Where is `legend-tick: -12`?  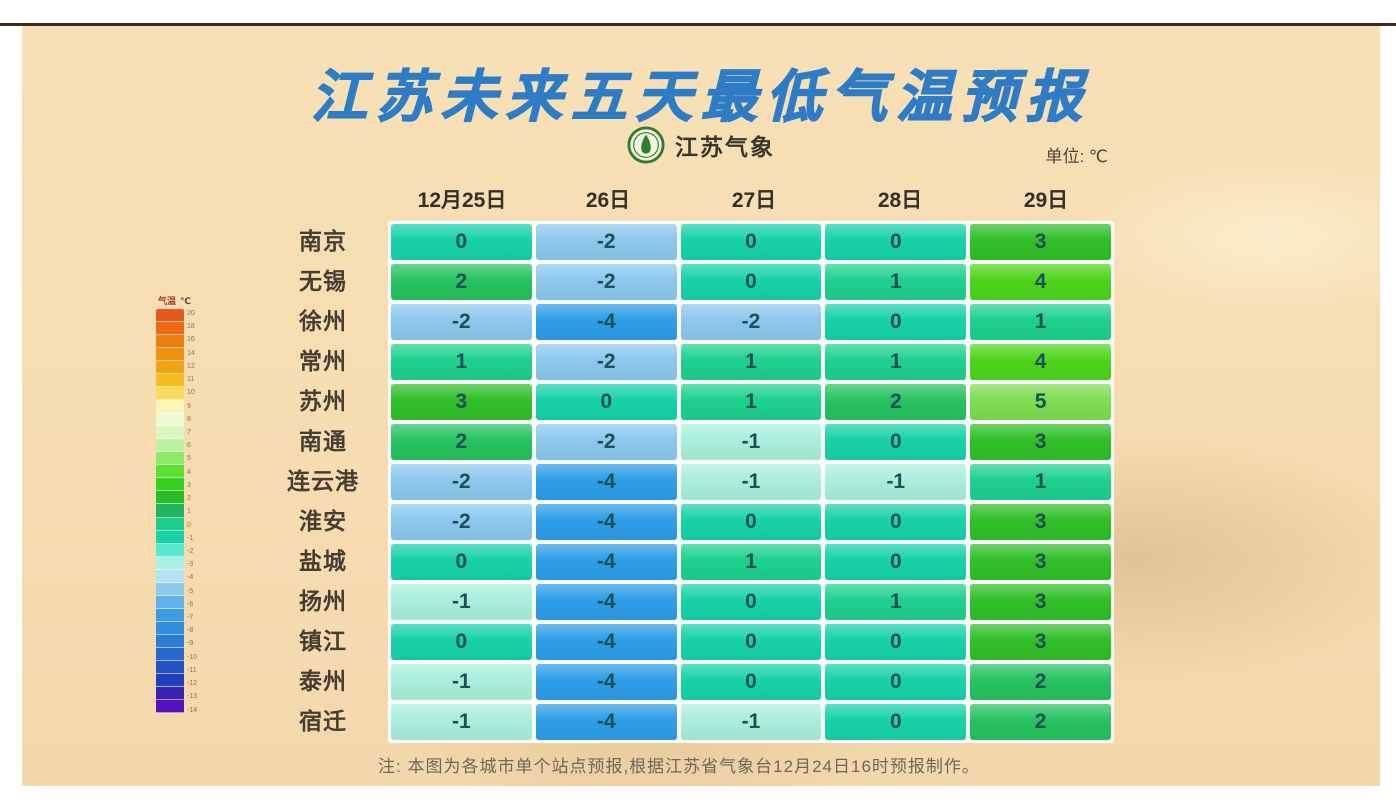
legend-tick: -12 is located at coordinates (192, 684).